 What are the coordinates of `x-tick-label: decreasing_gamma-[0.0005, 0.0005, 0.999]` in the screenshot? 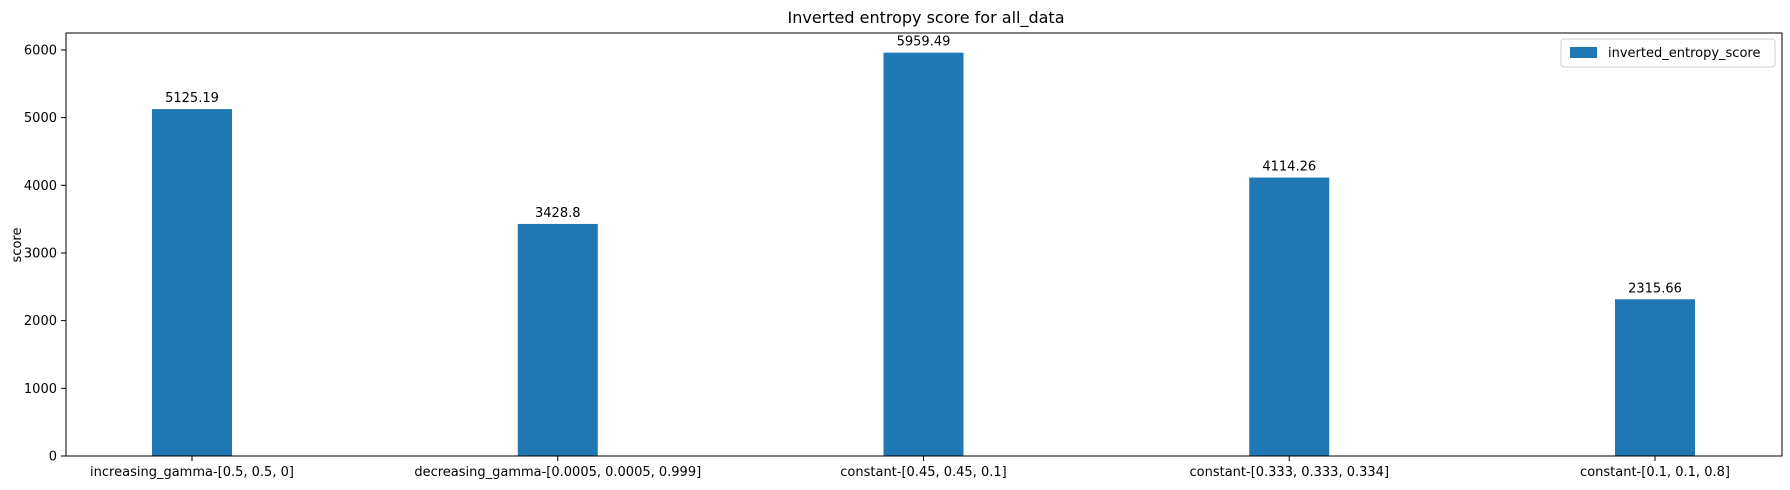 It's located at (557, 472).